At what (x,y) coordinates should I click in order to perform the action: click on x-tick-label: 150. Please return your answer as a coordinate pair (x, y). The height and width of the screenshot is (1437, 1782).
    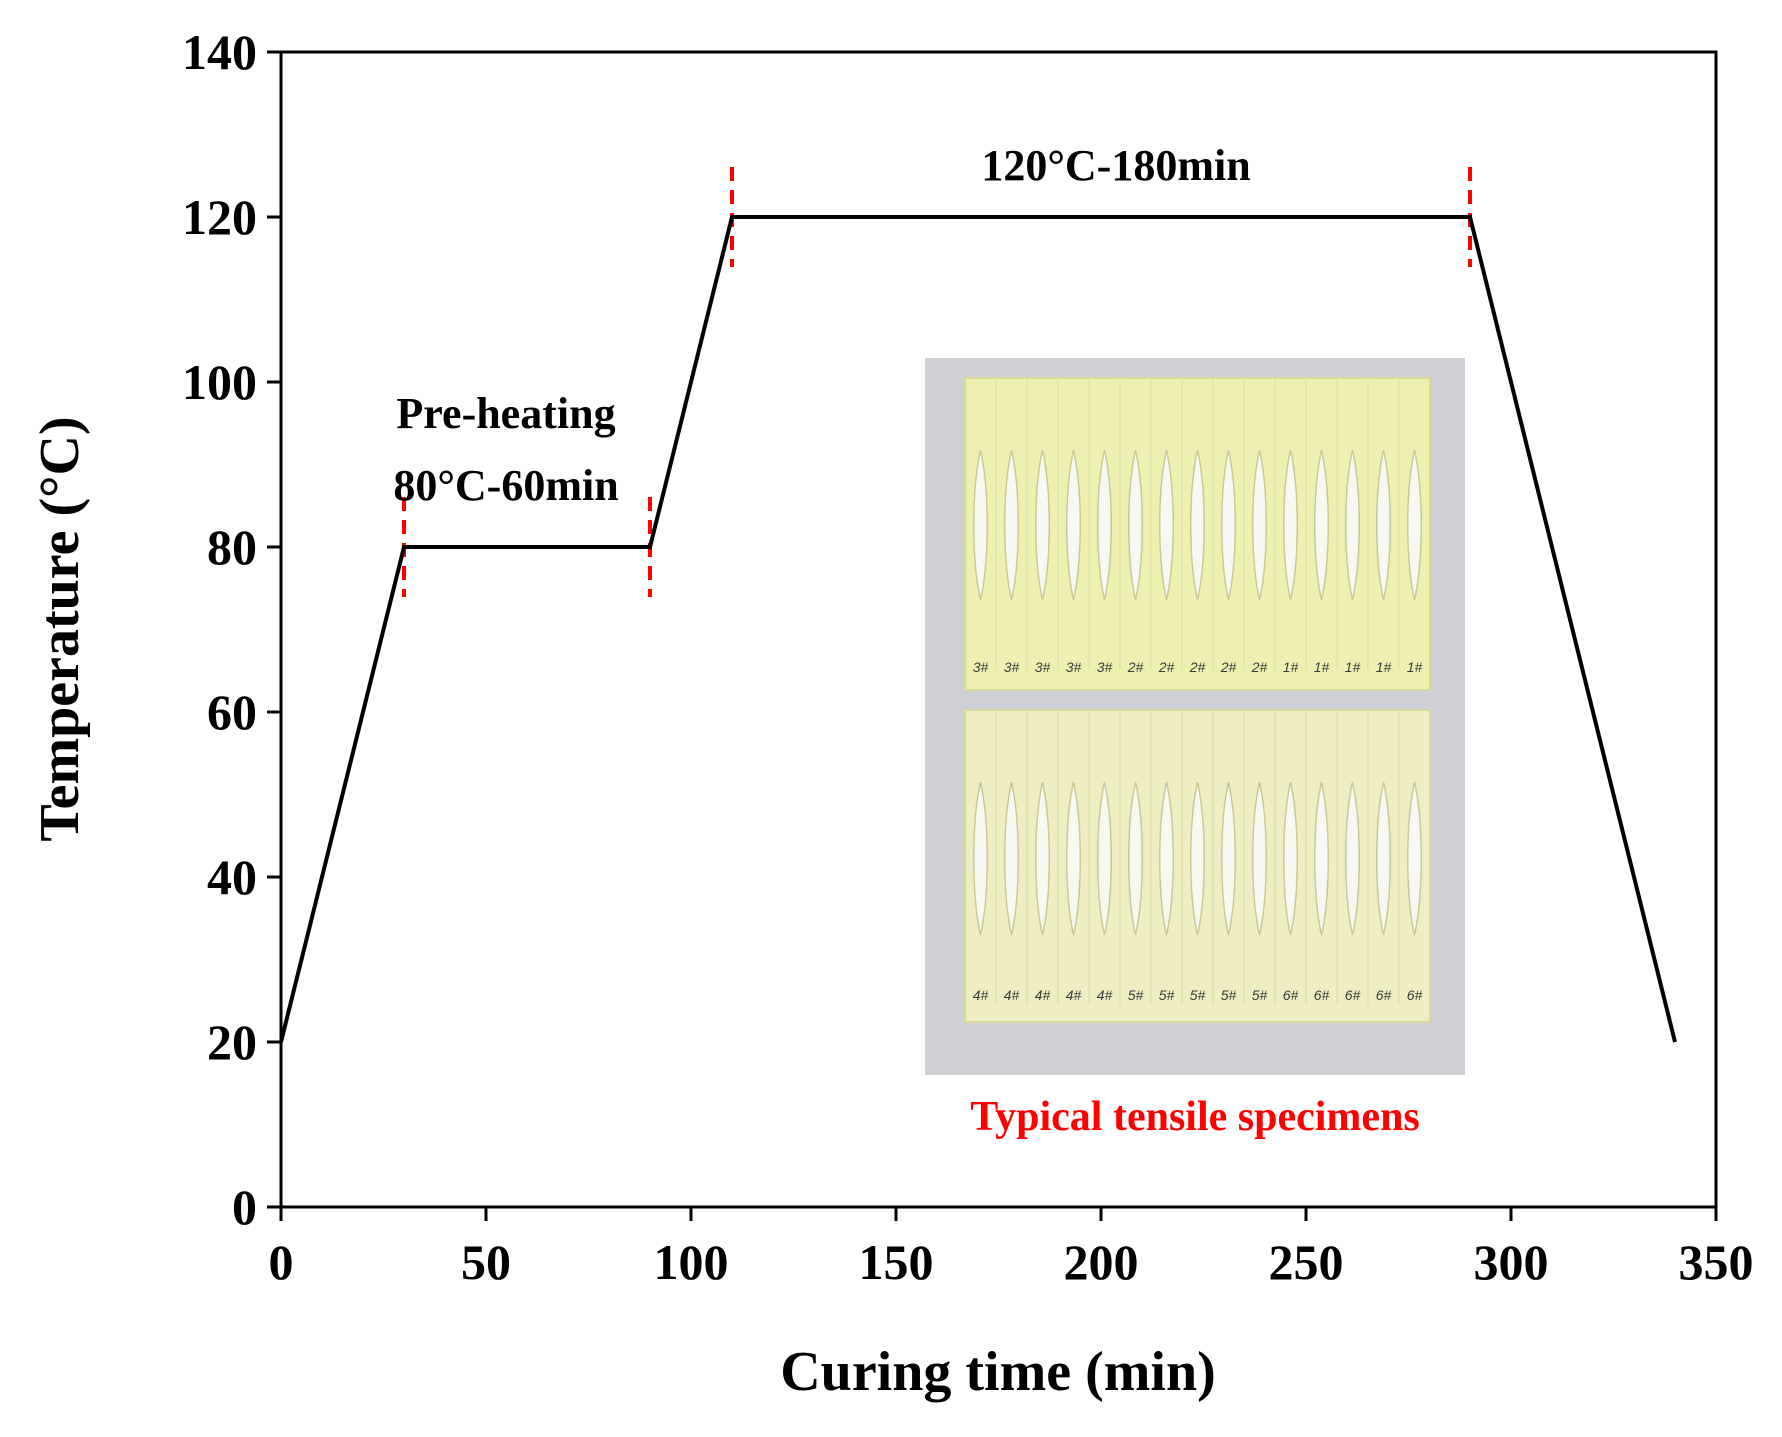
    Looking at the image, I should click on (896, 1262).